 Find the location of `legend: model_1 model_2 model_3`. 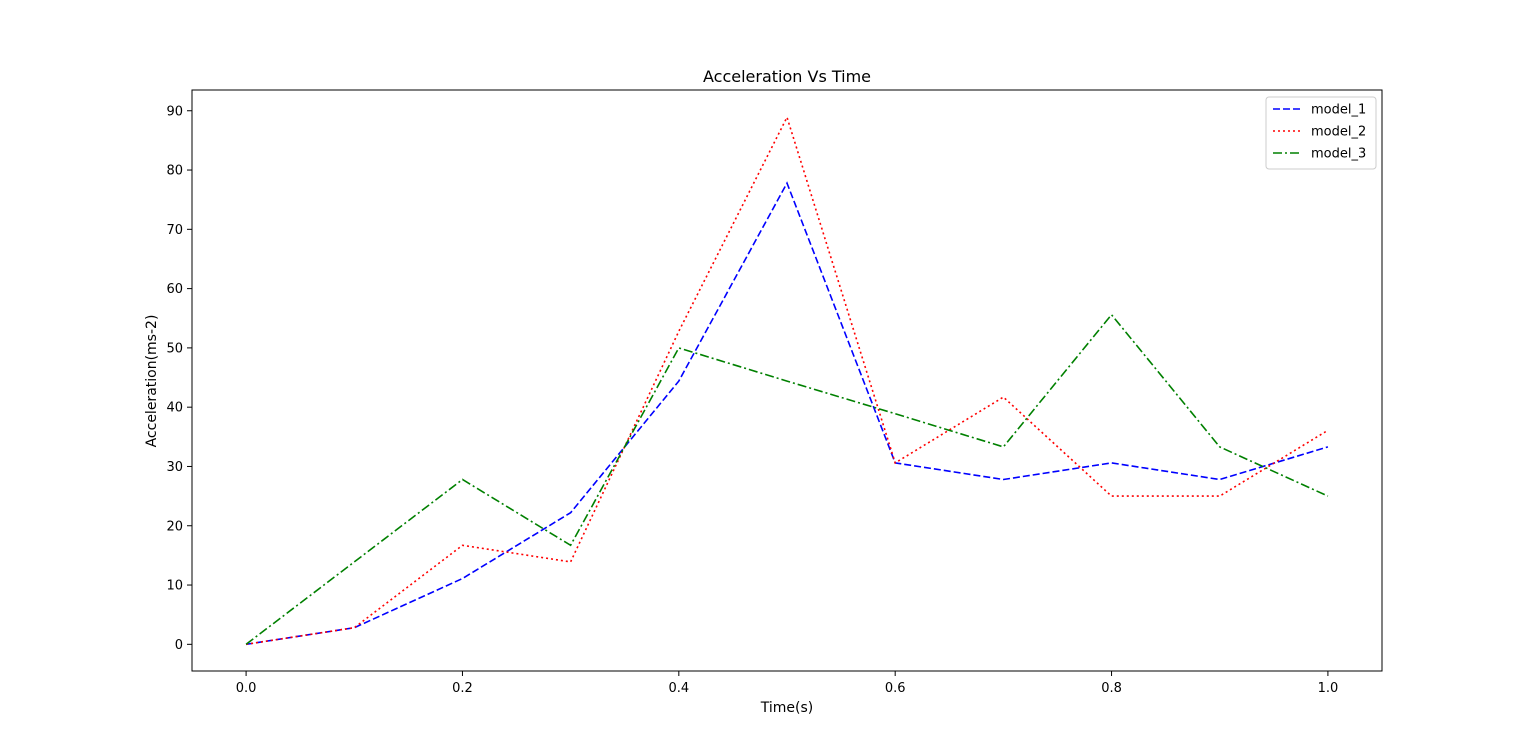

legend: model_1 model_2 model_3 is located at coordinates (1321, 133).